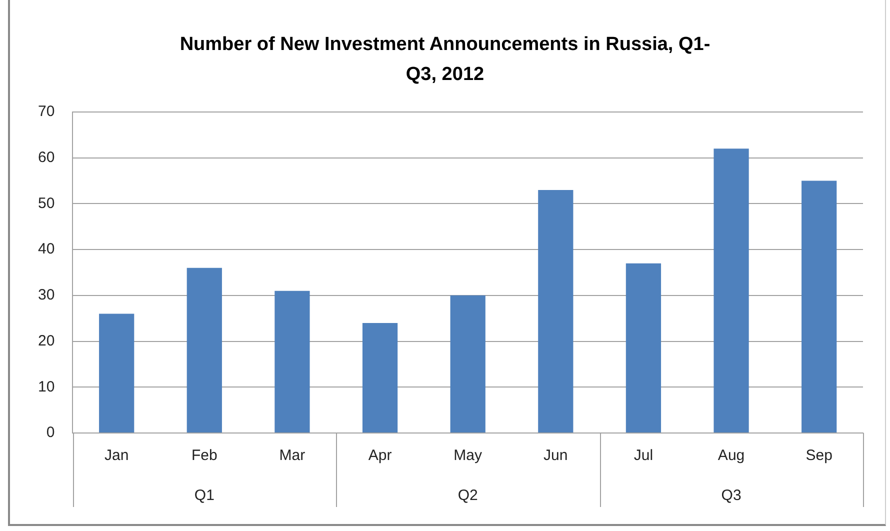 The image size is (890, 531). What do you see at coordinates (116, 455) in the screenshot?
I see `x-tick-label: Jan` at bounding box center [116, 455].